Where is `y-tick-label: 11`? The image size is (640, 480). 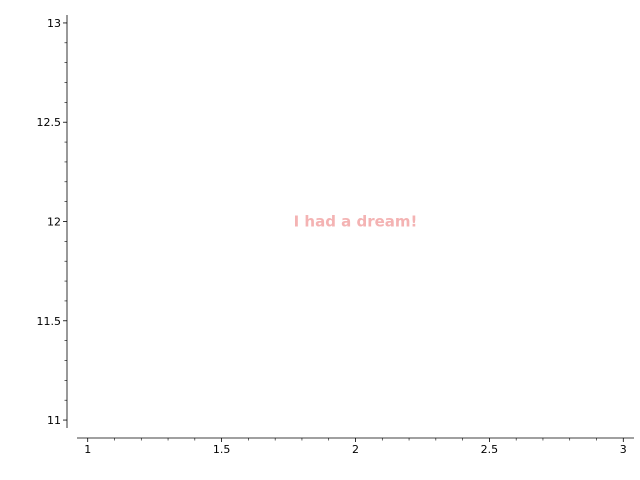
y-tick-label: 11 is located at coordinates (54, 420).